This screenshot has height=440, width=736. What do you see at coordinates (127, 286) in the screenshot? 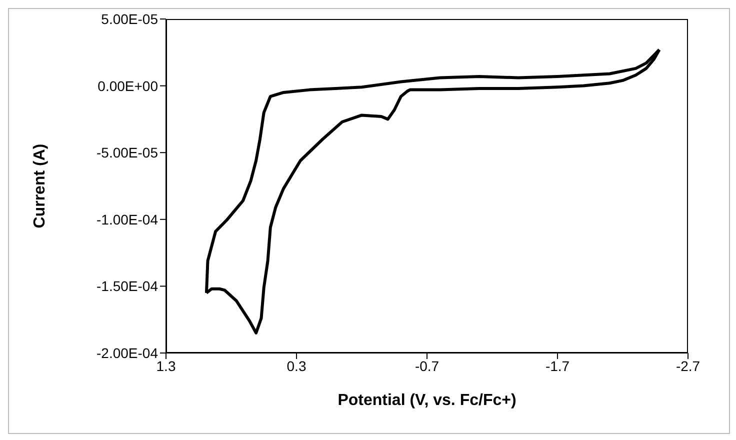
I see `y-tick-label: -1.50E-04` at bounding box center [127, 286].